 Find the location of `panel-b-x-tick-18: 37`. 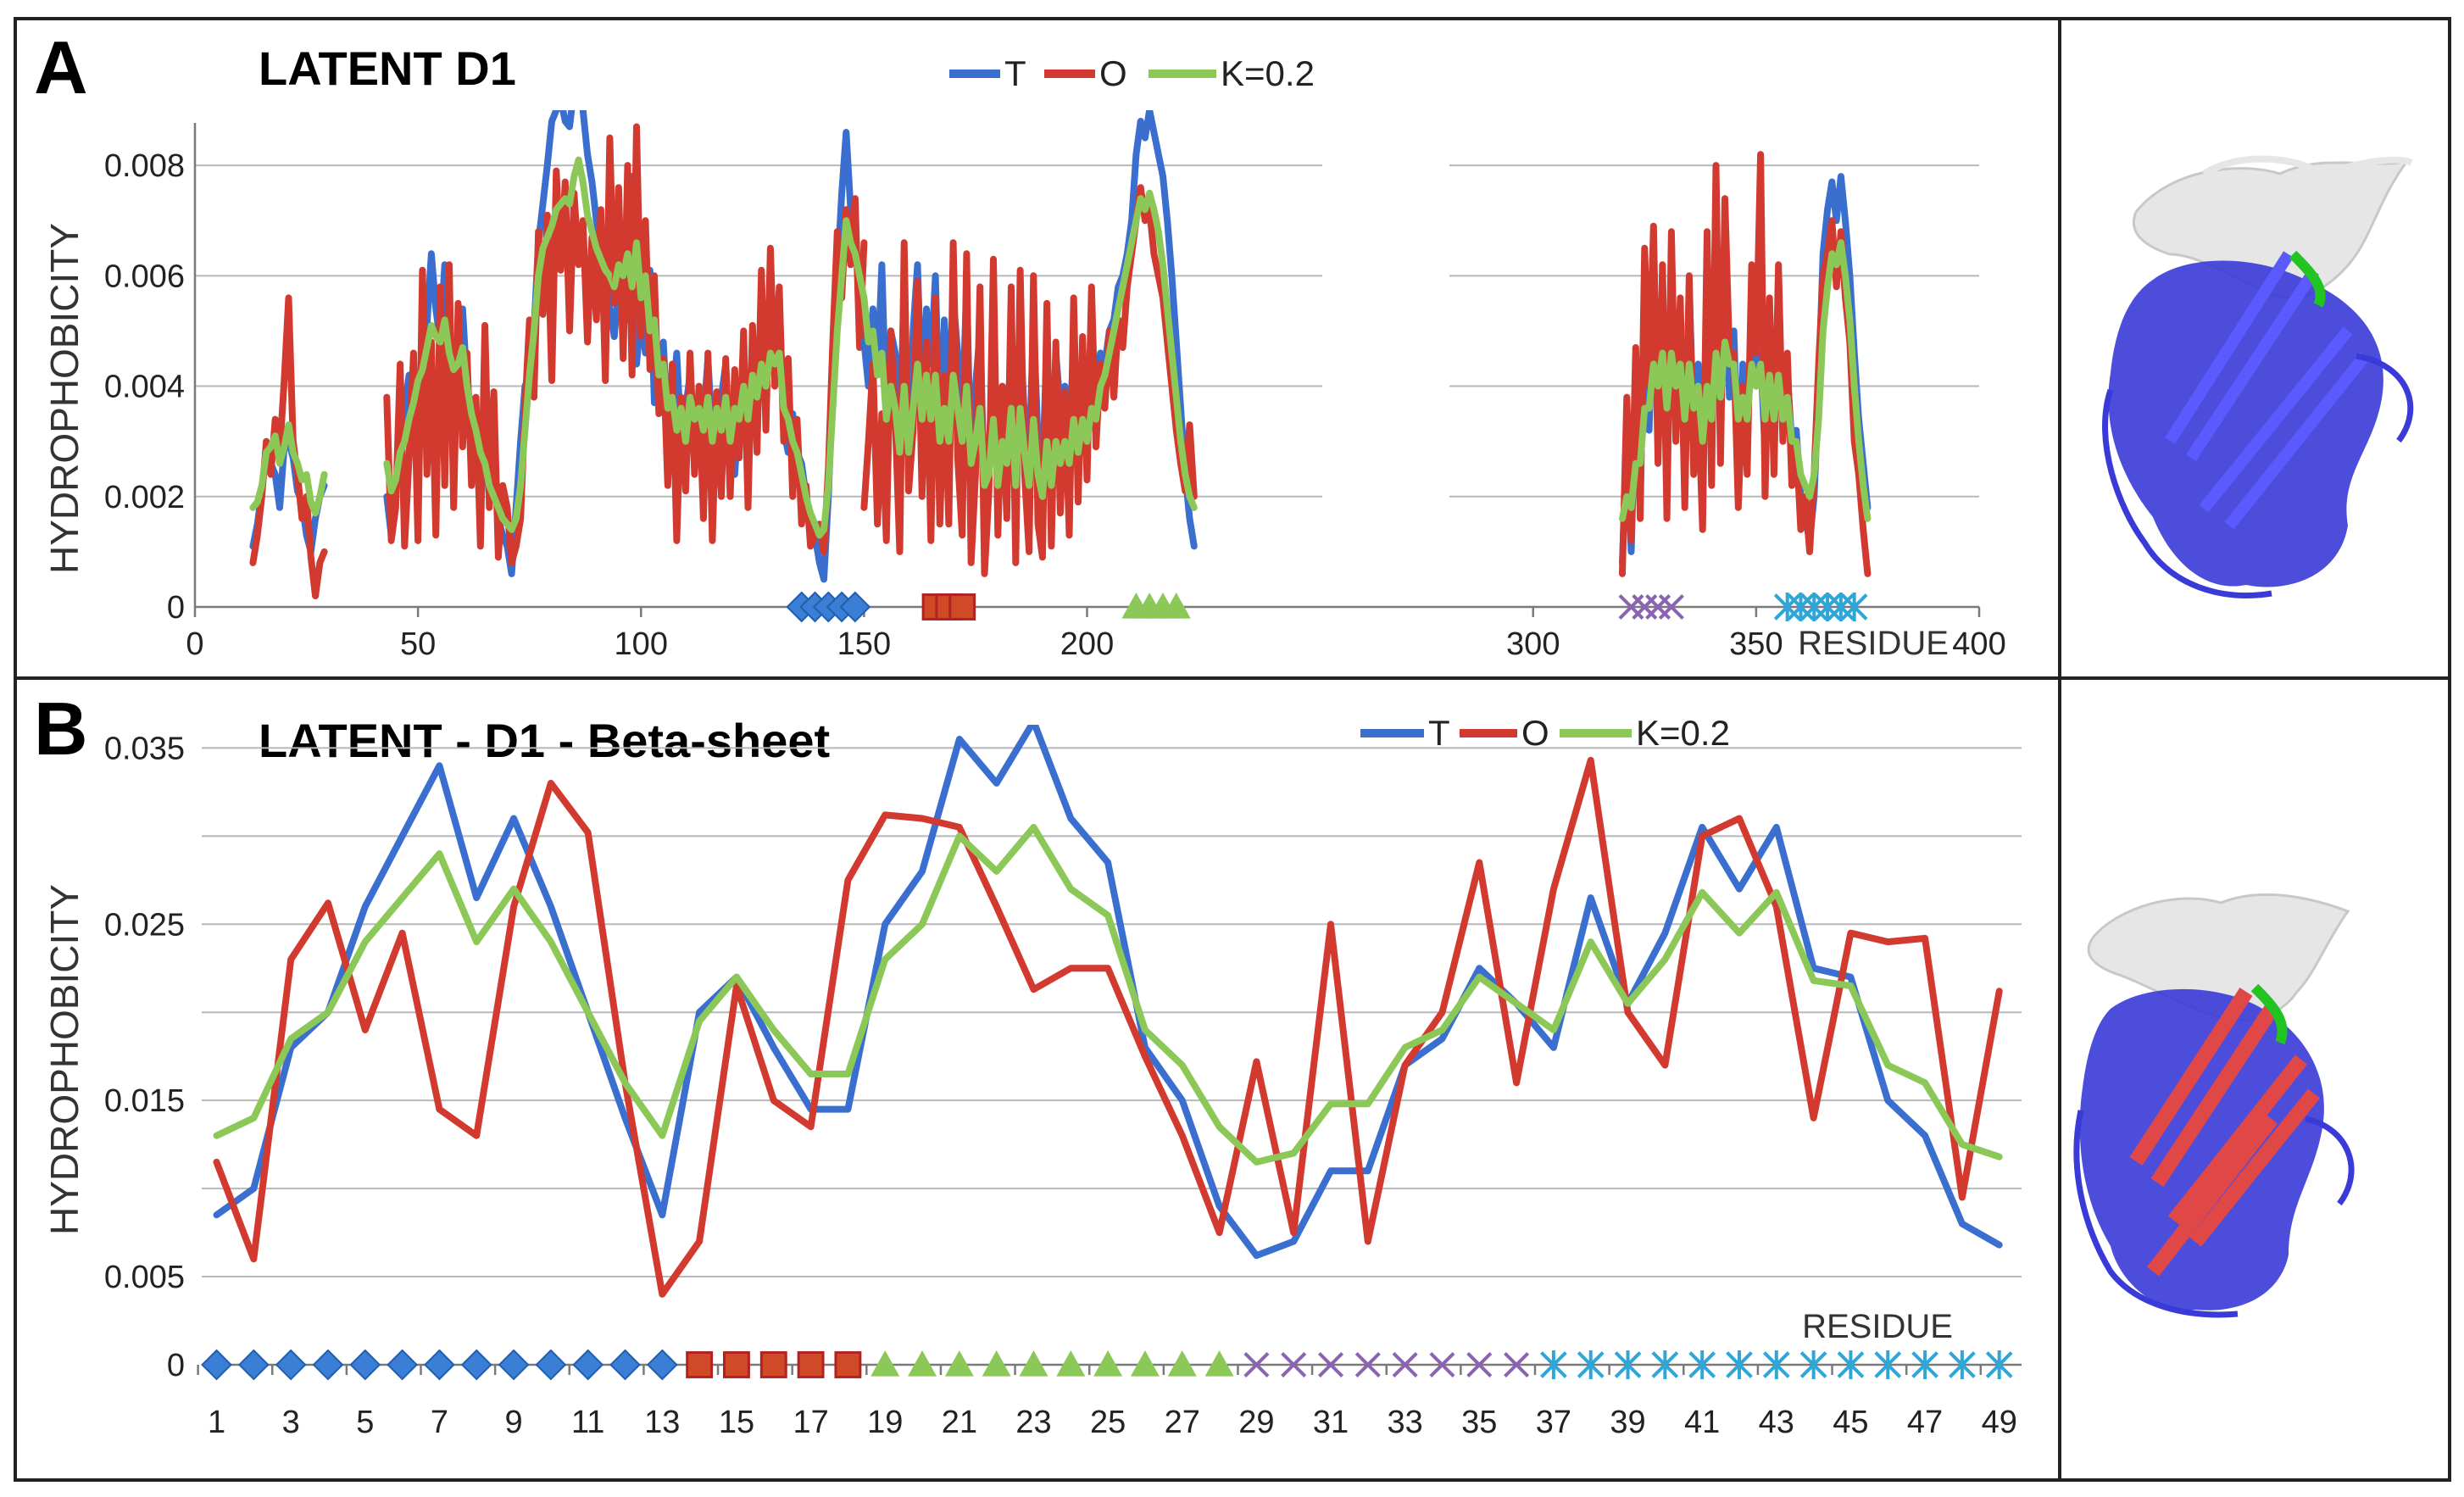

panel-b-x-tick-18: 37 is located at coordinates (1553, 1422).